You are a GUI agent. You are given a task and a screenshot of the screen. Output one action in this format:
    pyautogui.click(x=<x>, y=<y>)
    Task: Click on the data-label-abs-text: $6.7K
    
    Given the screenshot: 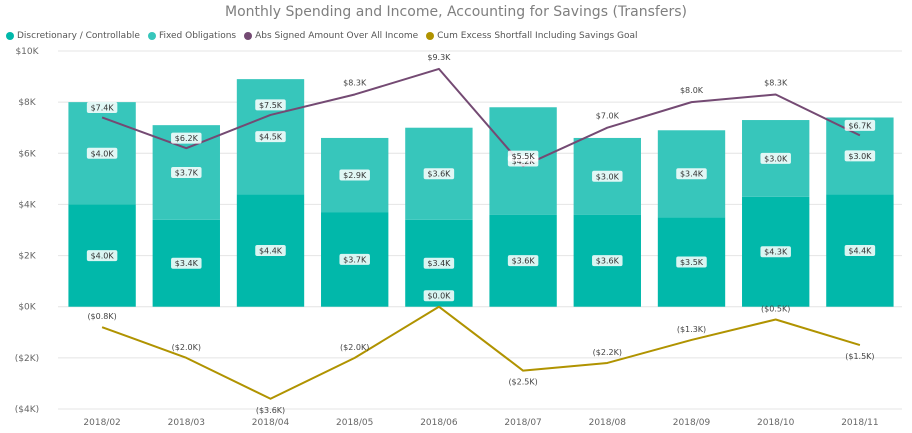 What is the action you would take?
    pyautogui.click(x=860, y=125)
    